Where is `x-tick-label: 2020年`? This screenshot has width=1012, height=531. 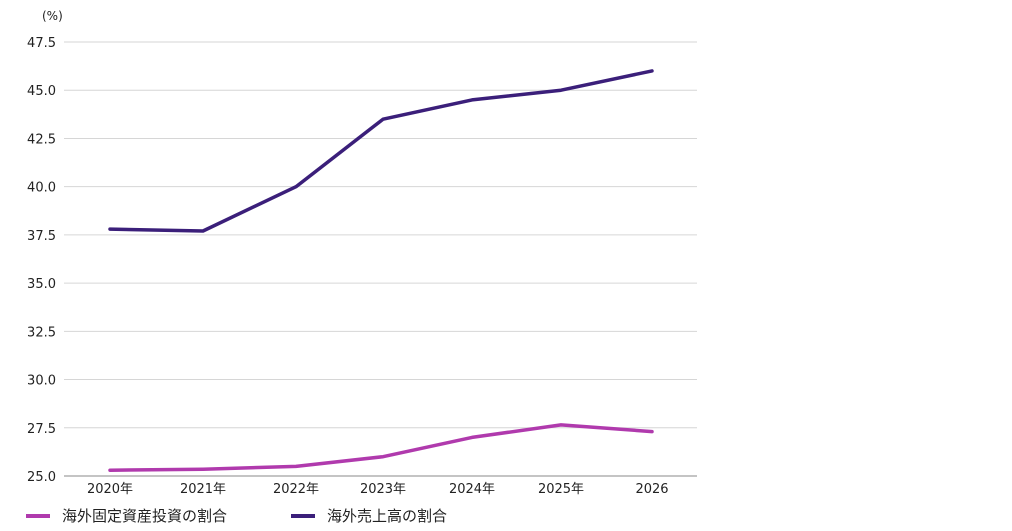 x-tick-label: 2020年 is located at coordinates (110, 489).